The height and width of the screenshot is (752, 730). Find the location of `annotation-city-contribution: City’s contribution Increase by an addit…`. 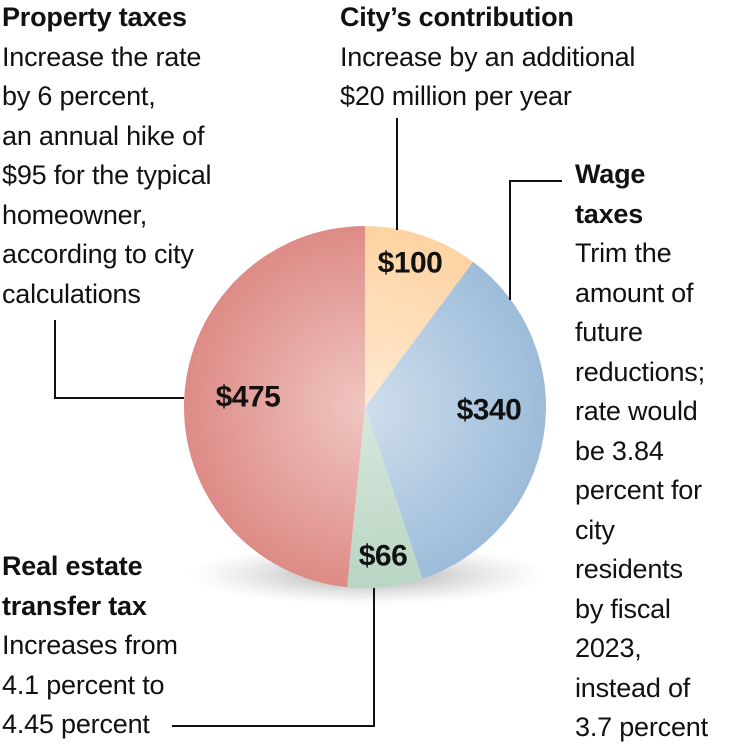

annotation-city-contribution: City’s contribution Increase by an addit… is located at coordinates (487, 58).